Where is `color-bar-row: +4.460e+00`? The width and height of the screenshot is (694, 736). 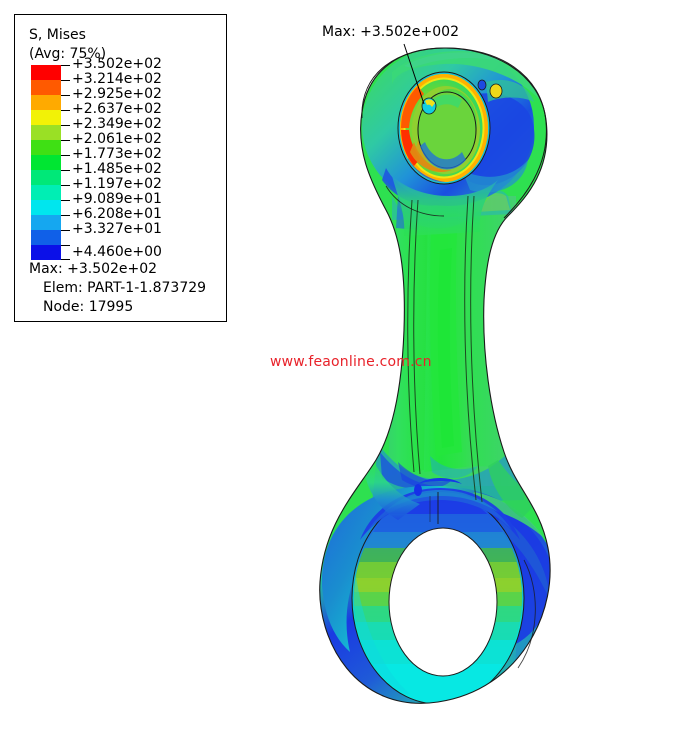
color-bar-row: +4.460e+00 is located at coordinates (128, 252).